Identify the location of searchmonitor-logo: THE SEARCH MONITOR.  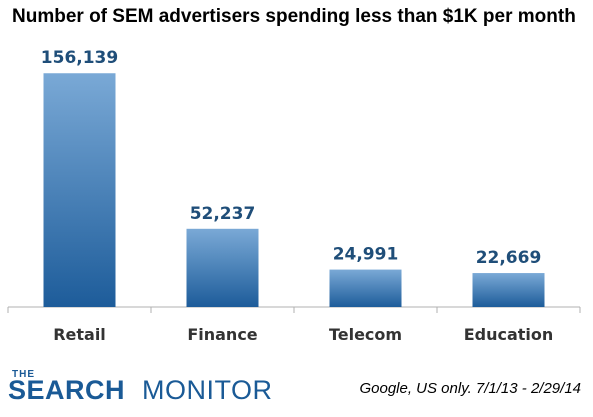
(140, 389).